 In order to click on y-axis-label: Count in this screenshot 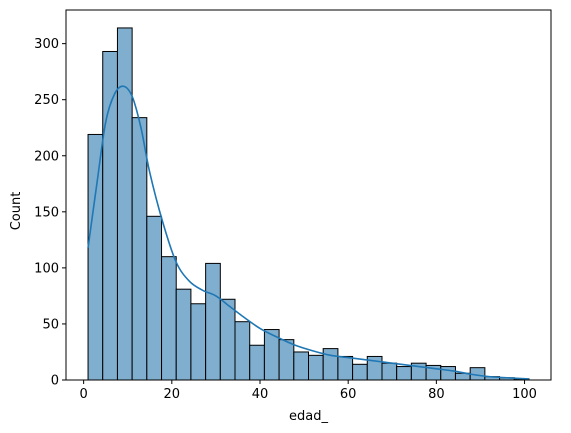, I will do `click(16, 211)`.